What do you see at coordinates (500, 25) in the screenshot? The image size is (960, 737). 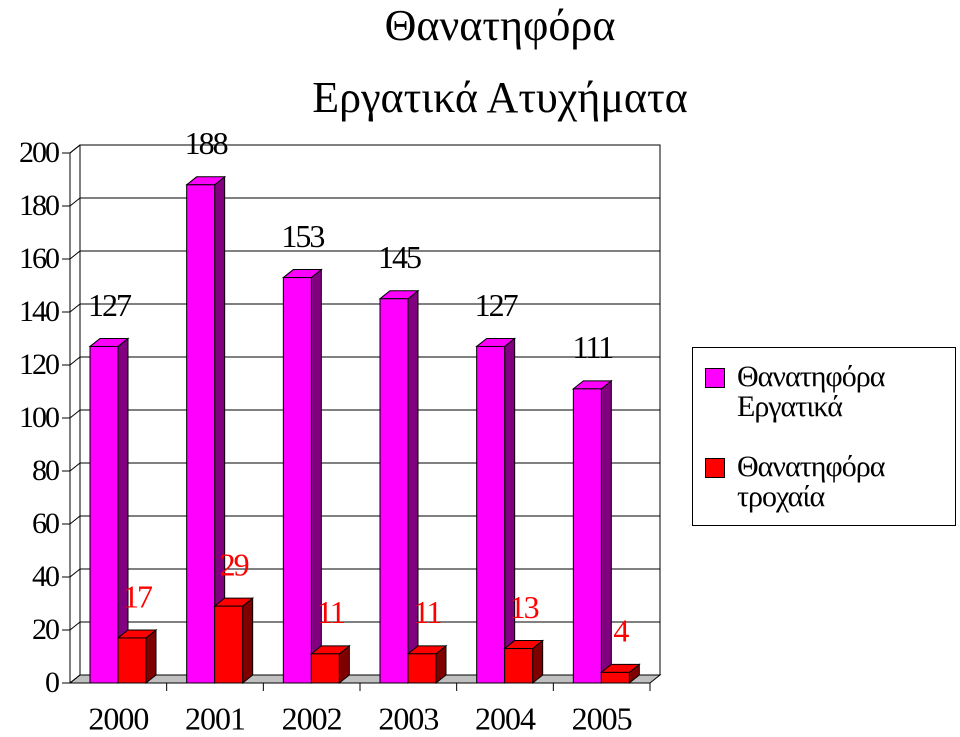 I see `chart-title: Θανατηφόρα` at bounding box center [500, 25].